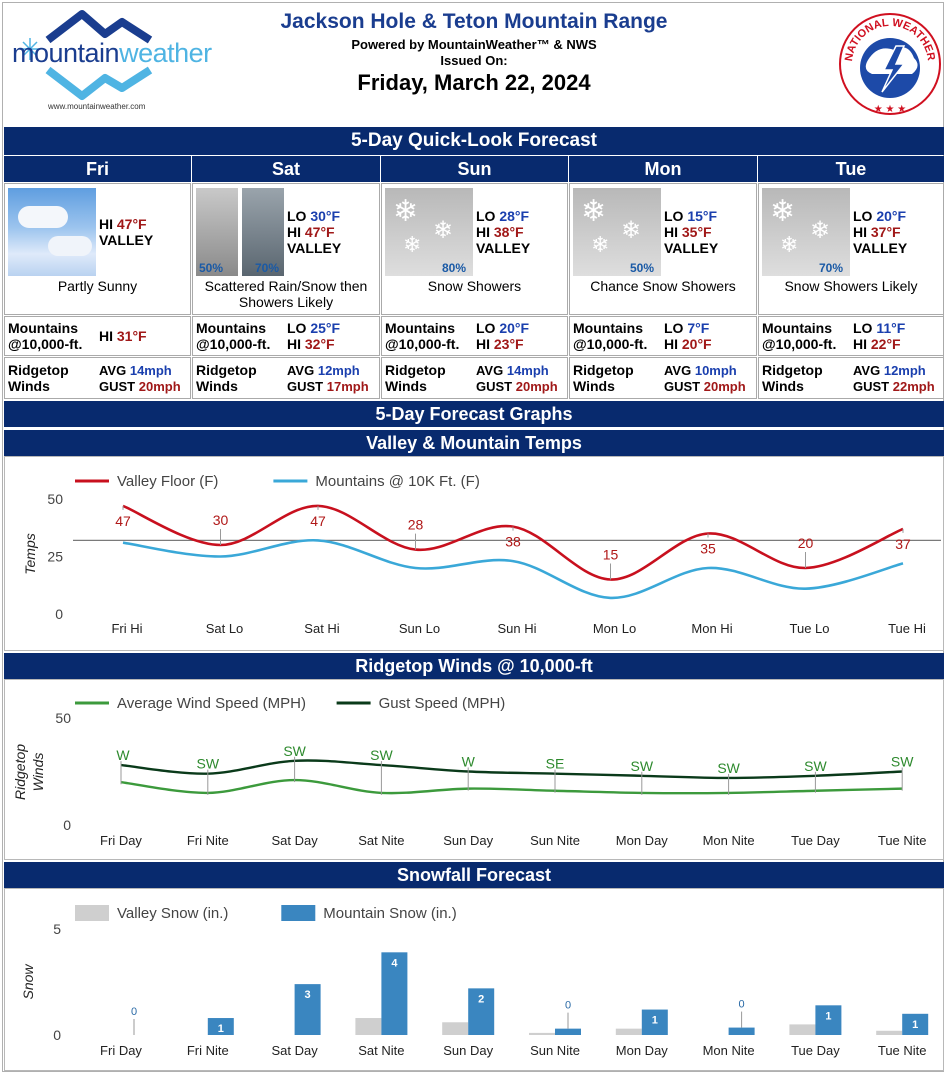 This screenshot has height=1075, width=948. What do you see at coordinates (885, 232) in the screenshot?
I see `hi-value: 37°F` at bounding box center [885, 232].